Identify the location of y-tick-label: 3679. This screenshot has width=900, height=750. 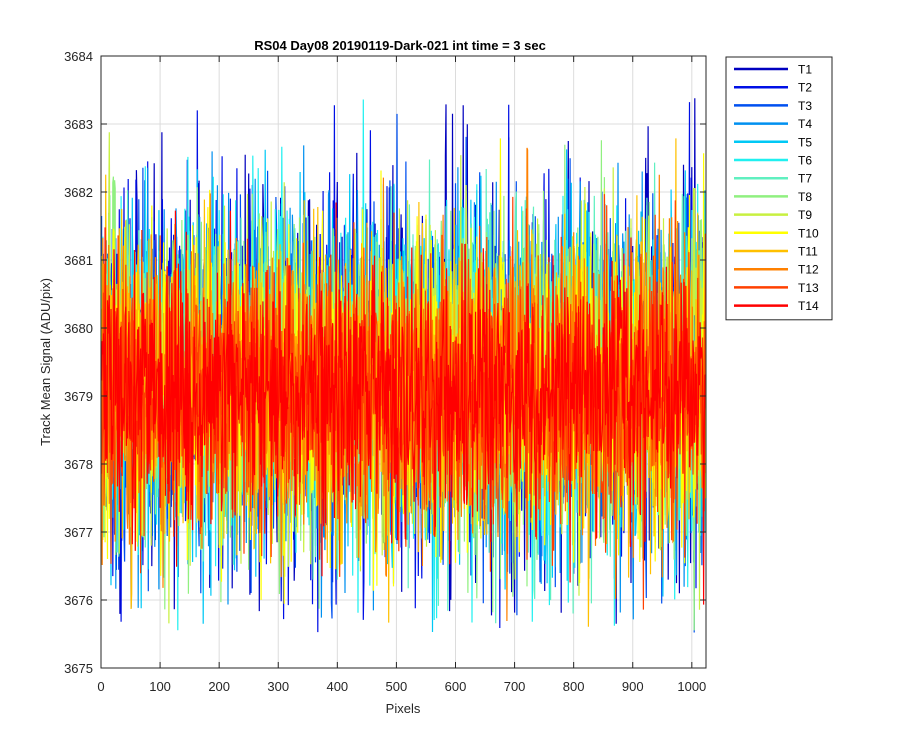
(78, 396).